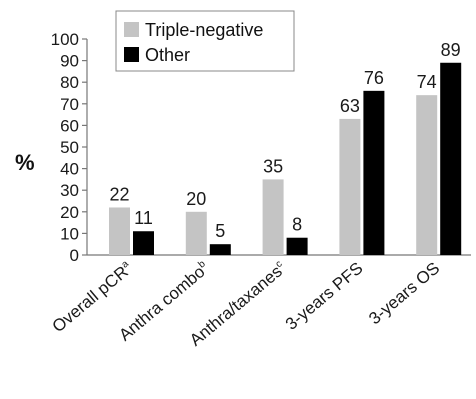  I want to click on data-label: 11, so click(143, 218).